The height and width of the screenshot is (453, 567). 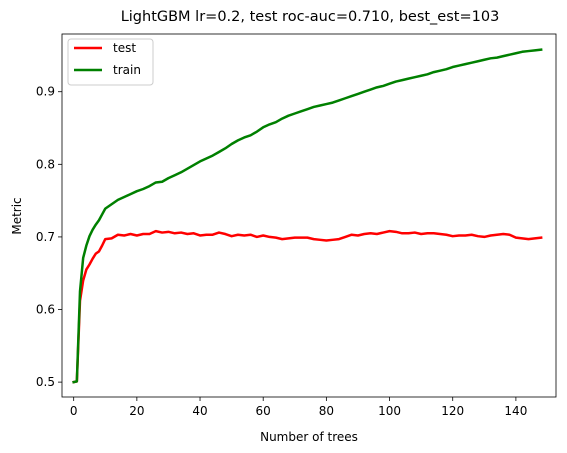 What do you see at coordinates (124, 48) in the screenshot?
I see `legend-label-test: test` at bounding box center [124, 48].